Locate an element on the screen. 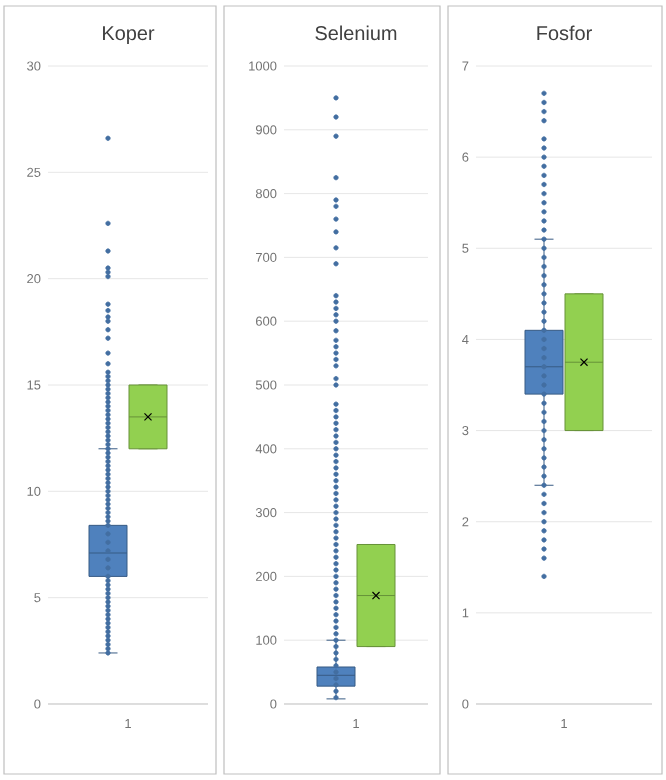  chart-title: Selenium is located at coordinates (356, 33).